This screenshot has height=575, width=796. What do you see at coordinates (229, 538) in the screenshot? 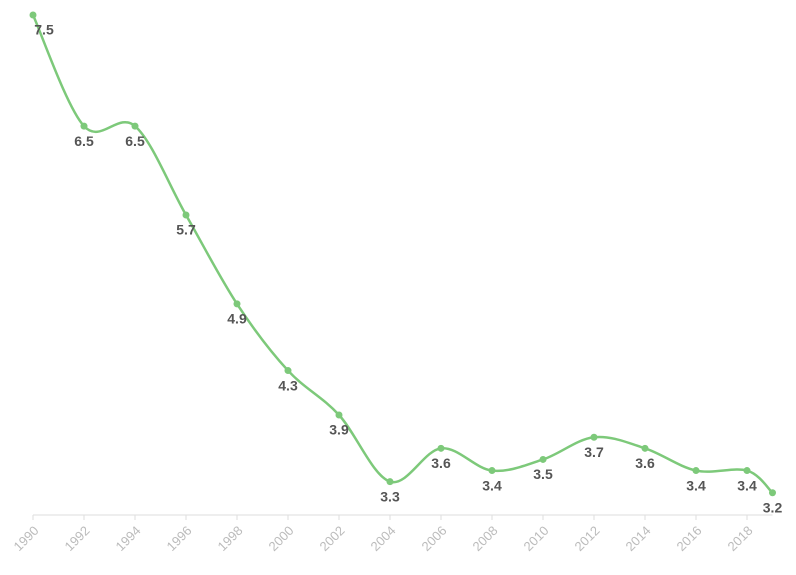
I see `x-tick-label: 1998` at bounding box center [229, 538].